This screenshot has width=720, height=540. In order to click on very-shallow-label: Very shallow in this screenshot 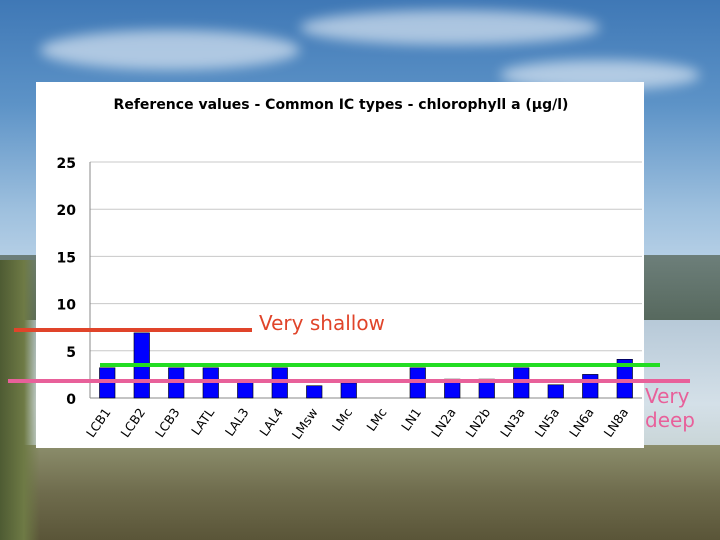, I will do `click(322, 323)`.